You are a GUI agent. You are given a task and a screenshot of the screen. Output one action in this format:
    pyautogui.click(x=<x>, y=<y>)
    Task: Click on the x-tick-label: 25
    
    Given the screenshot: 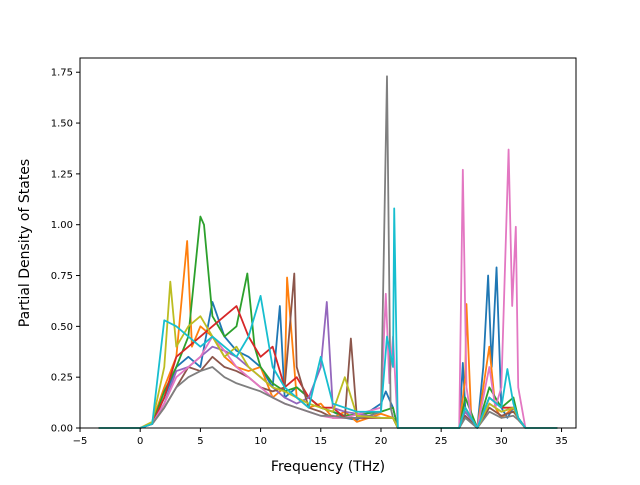 What is the action you would take?
    pyautogui.click(x=441, y=441)
    